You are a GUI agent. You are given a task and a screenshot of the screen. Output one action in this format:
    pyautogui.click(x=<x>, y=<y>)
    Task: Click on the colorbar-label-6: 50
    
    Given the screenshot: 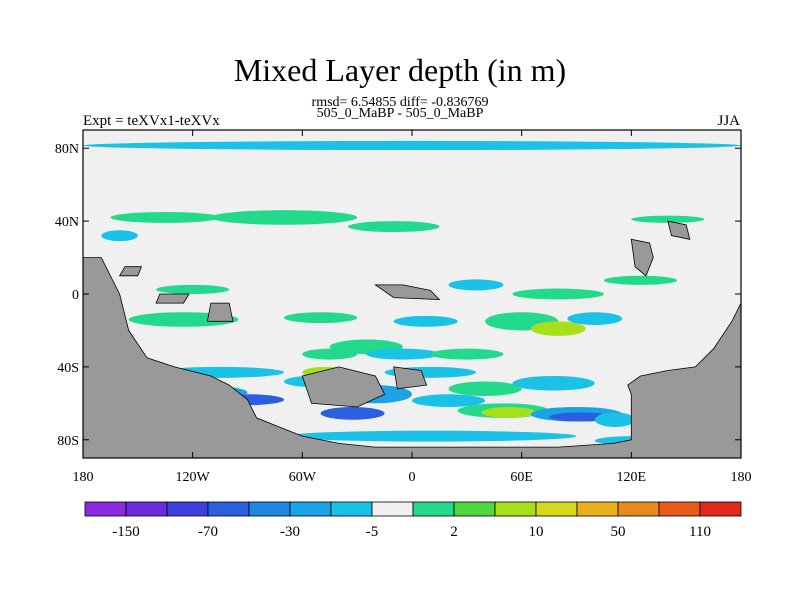 What is the action you would take?
    pyautogui.click(x=618, y=532)
    